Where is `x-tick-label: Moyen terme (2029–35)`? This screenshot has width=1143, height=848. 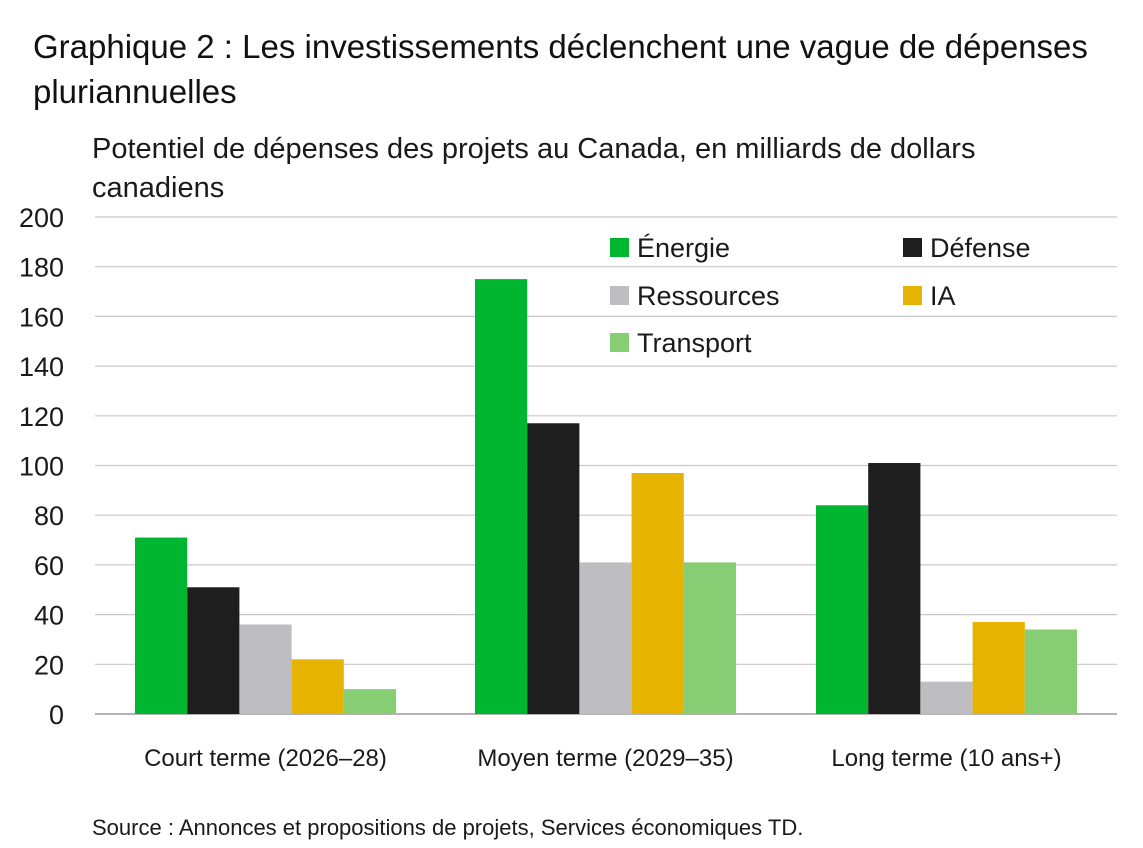
x-tick-label: Moyen terme (2029–35) is located at coordinates (605, 758).